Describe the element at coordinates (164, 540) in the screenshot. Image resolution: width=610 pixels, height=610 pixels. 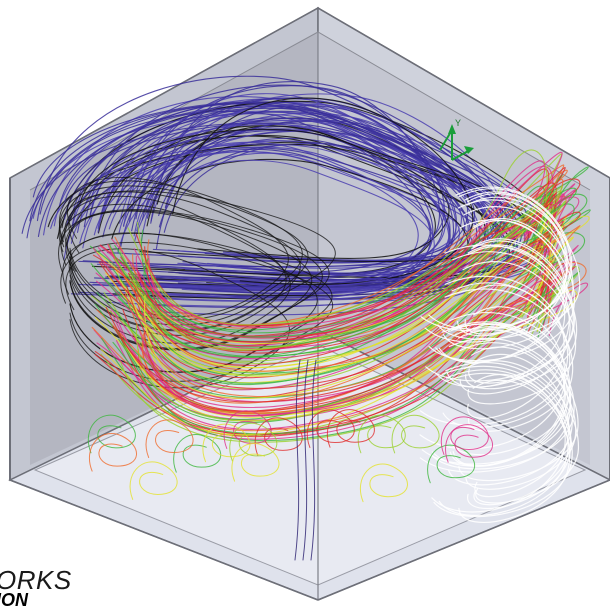
I see `bottom-left-edge` at that location.